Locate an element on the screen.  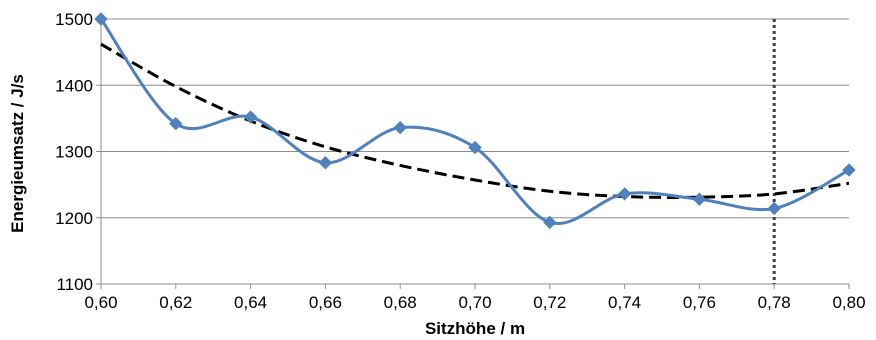
y-tick-label: 1300 is located at coordinates (74, 152).